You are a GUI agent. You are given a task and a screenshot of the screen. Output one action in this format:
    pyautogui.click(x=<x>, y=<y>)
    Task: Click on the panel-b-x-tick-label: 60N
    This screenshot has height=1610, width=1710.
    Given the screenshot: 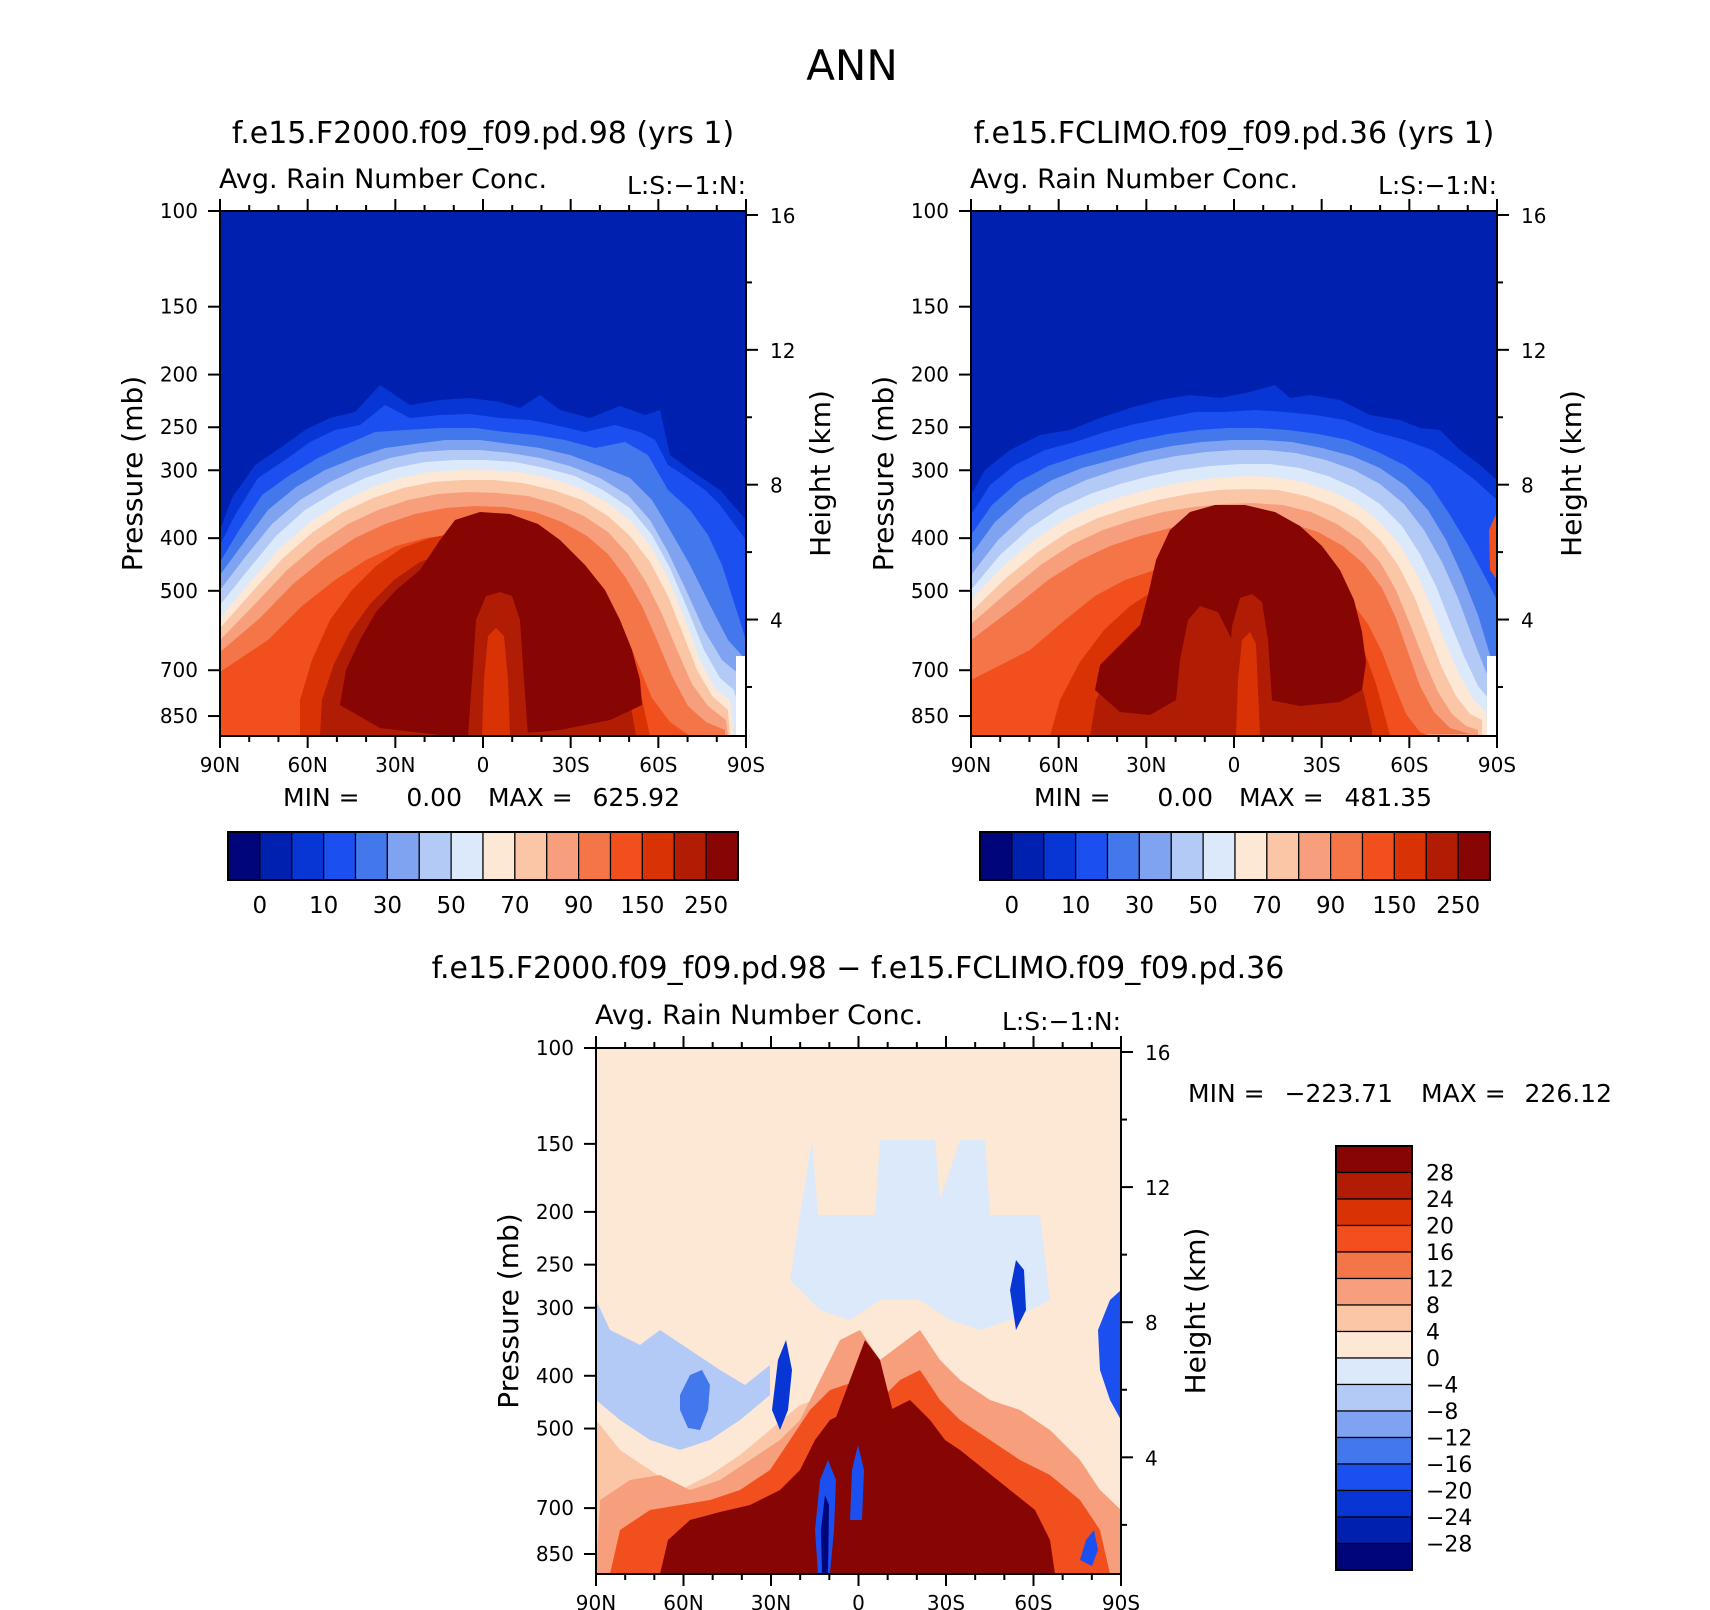 What is the action you would take?
    pyautogui.click(x=1058, y=765)
    